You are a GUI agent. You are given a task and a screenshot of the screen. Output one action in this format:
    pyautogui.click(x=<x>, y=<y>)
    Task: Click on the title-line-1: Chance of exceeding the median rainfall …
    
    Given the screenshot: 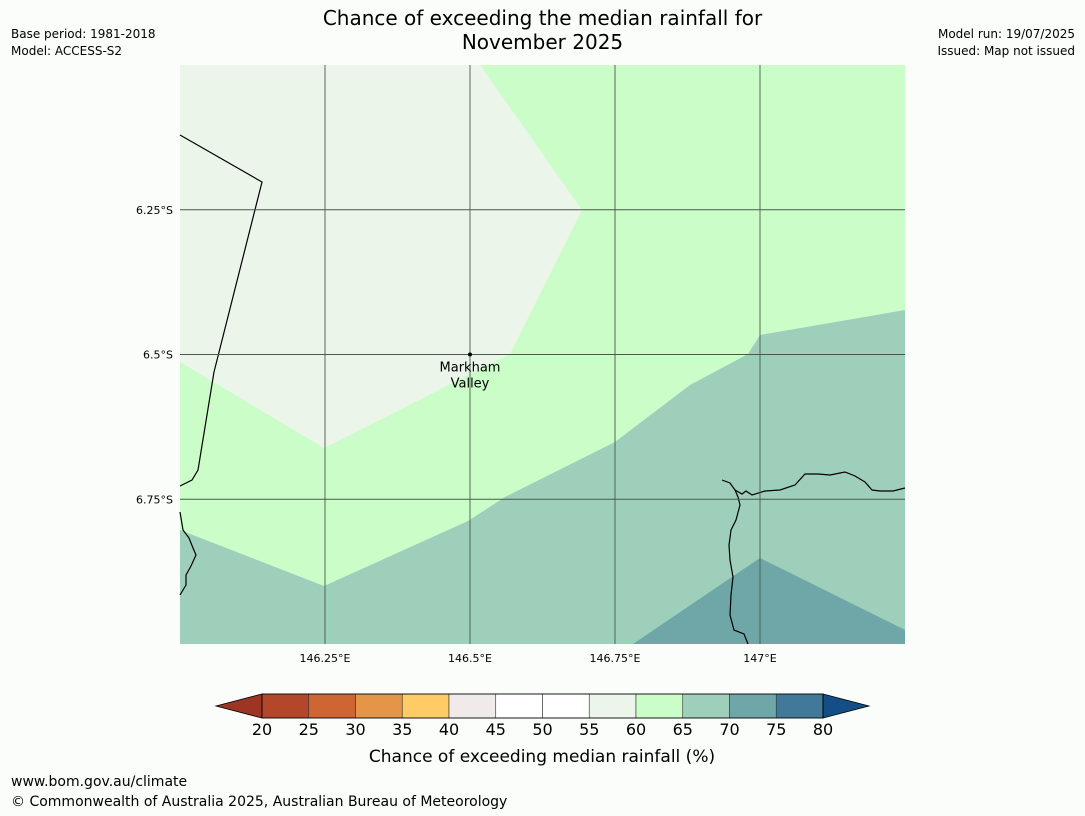 What is the action you would take?
    pyautogui.click(x=542, y=18)
    